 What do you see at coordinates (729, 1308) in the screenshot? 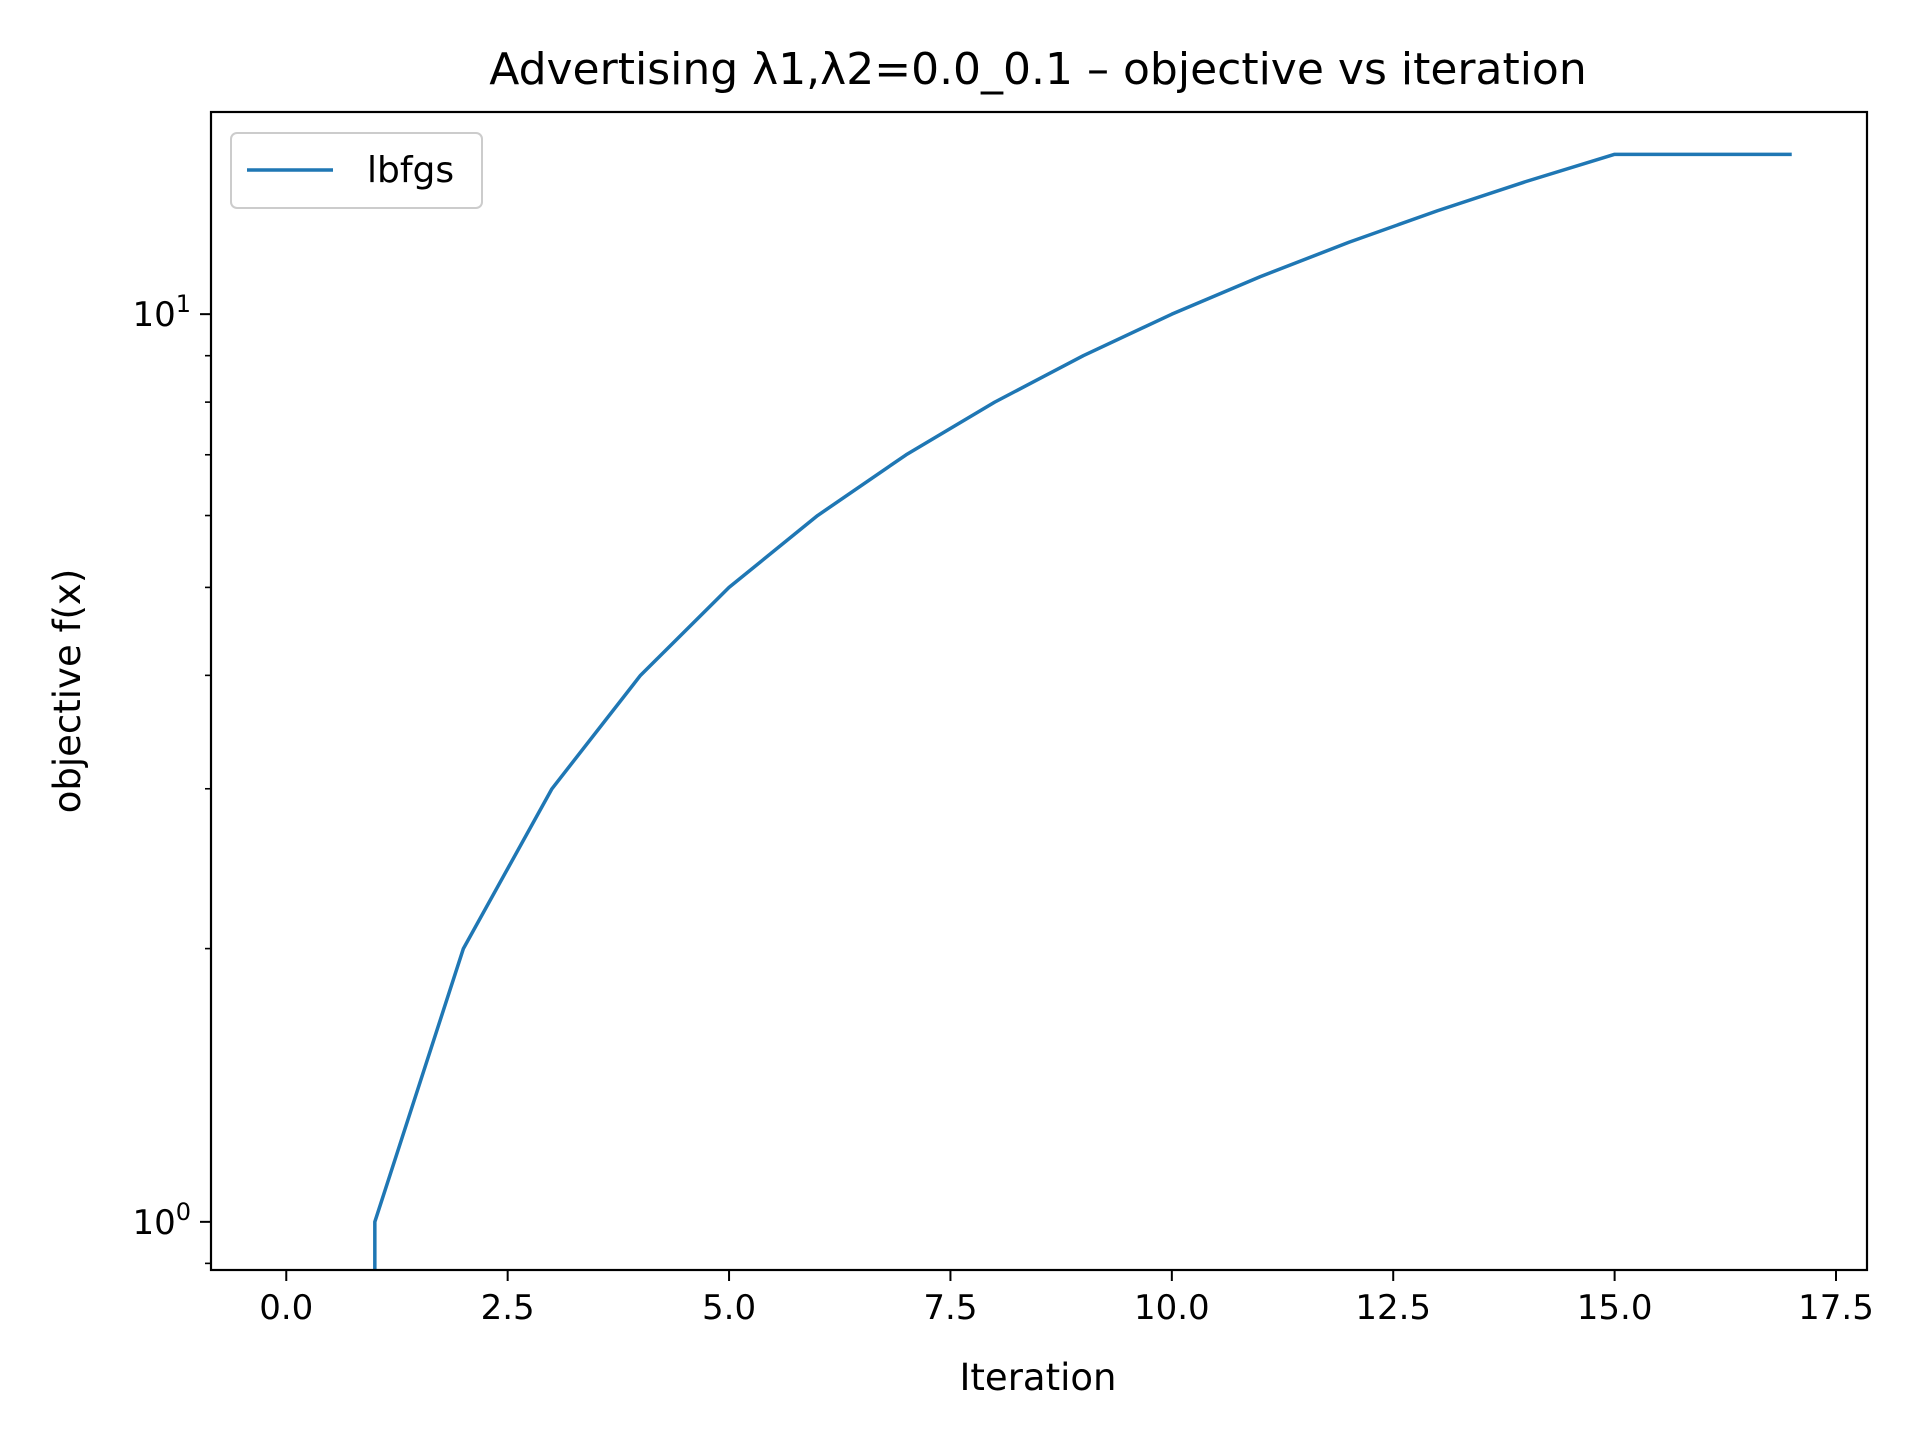
I see `x-tick-label: 5.0` at bounding box center [729, 1308].